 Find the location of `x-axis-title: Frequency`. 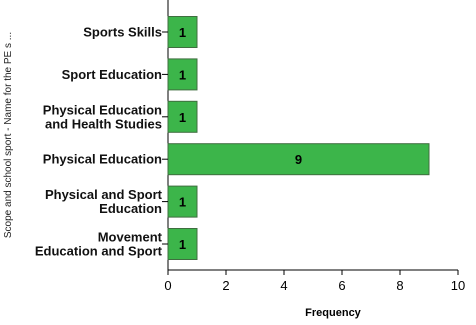

x-axis-title: Frequency is located at coordinates (333, 313).